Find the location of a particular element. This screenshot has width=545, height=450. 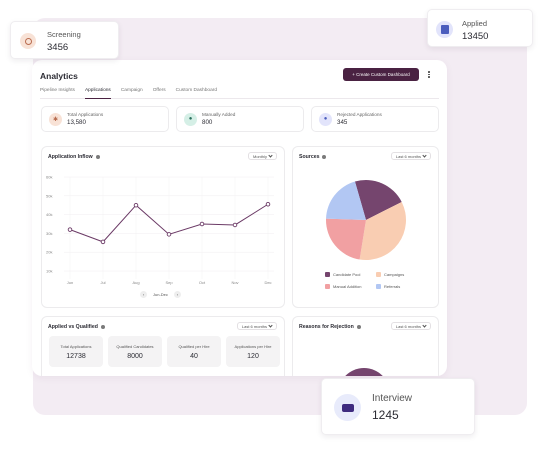

metric-label: Qualified Candidates is located at coordinates (135, 346).